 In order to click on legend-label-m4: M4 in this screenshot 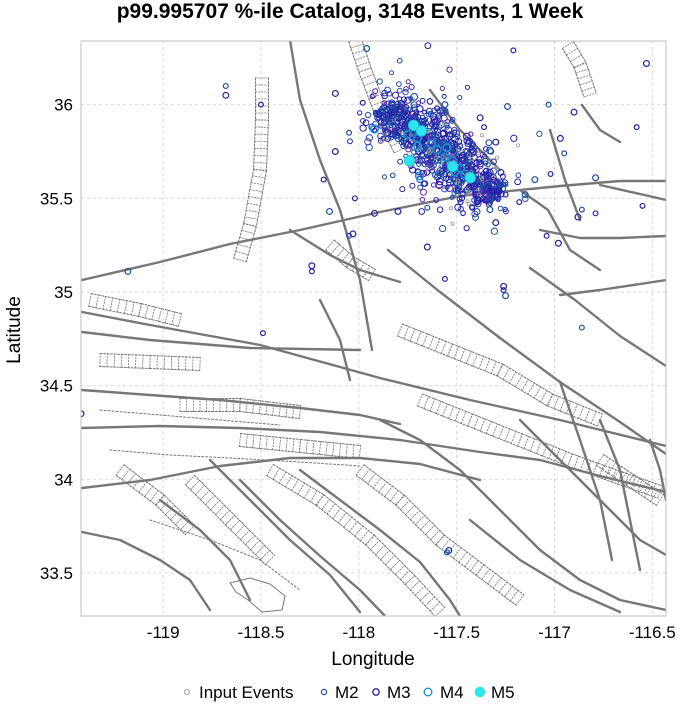, I will do `click(452, 692)`.